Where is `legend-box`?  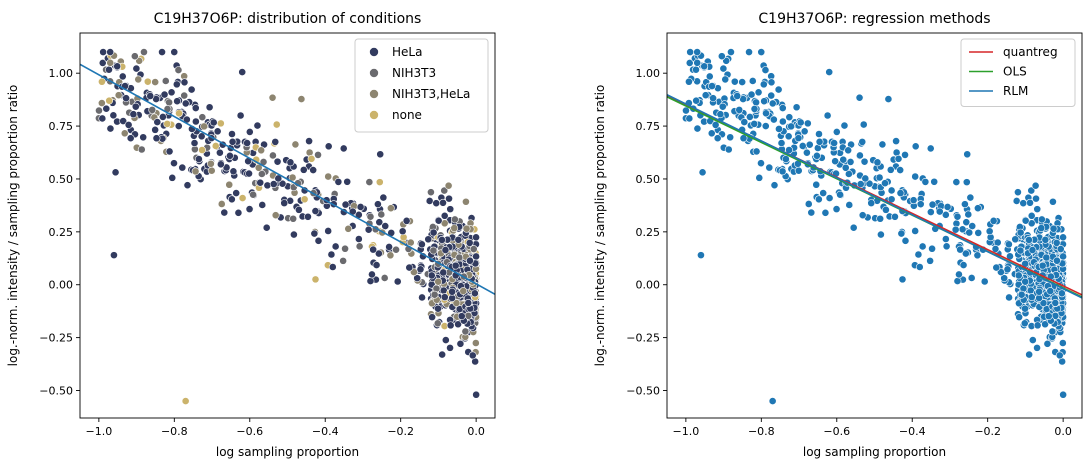 legend-box is located at coordinates (421, 85).